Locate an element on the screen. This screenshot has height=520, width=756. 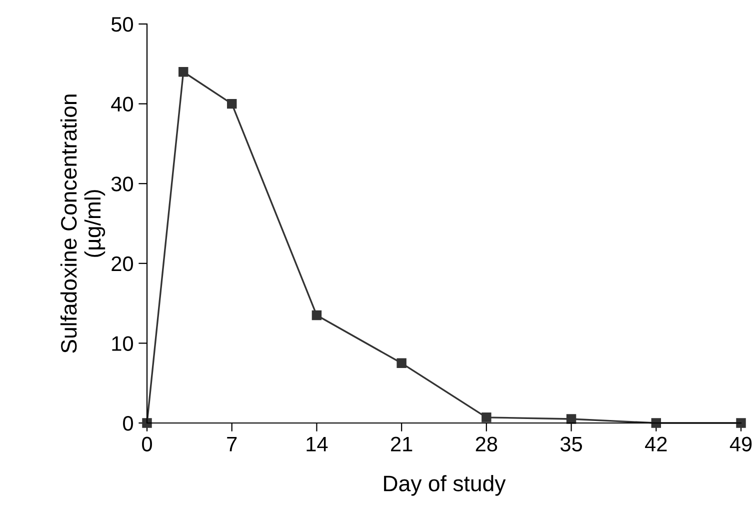
x-tick-label: 35 is located at coordinates (571, 444).